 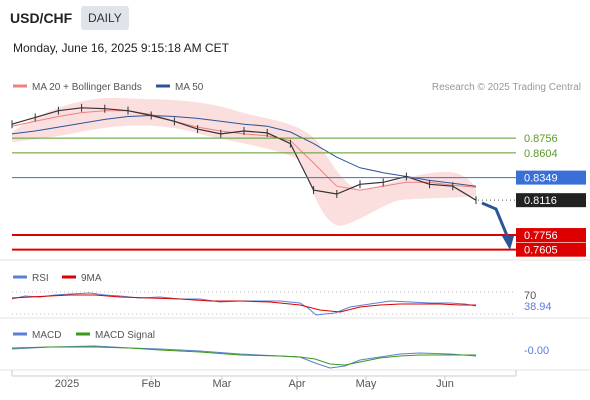 What do you see at coordinates (105, 18) in the screenshot?
I see `timeframe-badge: DAILY` at bounding box center [105, 18].